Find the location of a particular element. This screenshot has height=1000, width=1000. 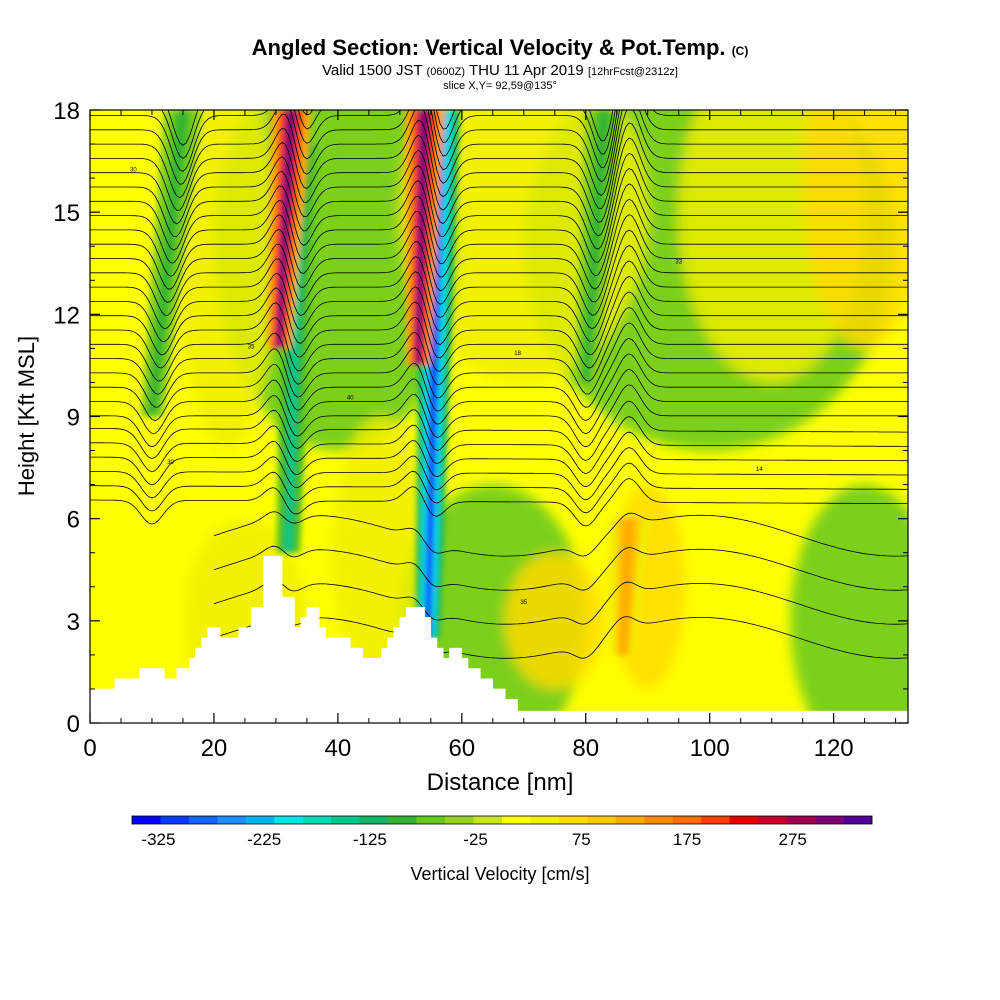

colorbar-tick-label: -125 is located at coordinates (370, 839).